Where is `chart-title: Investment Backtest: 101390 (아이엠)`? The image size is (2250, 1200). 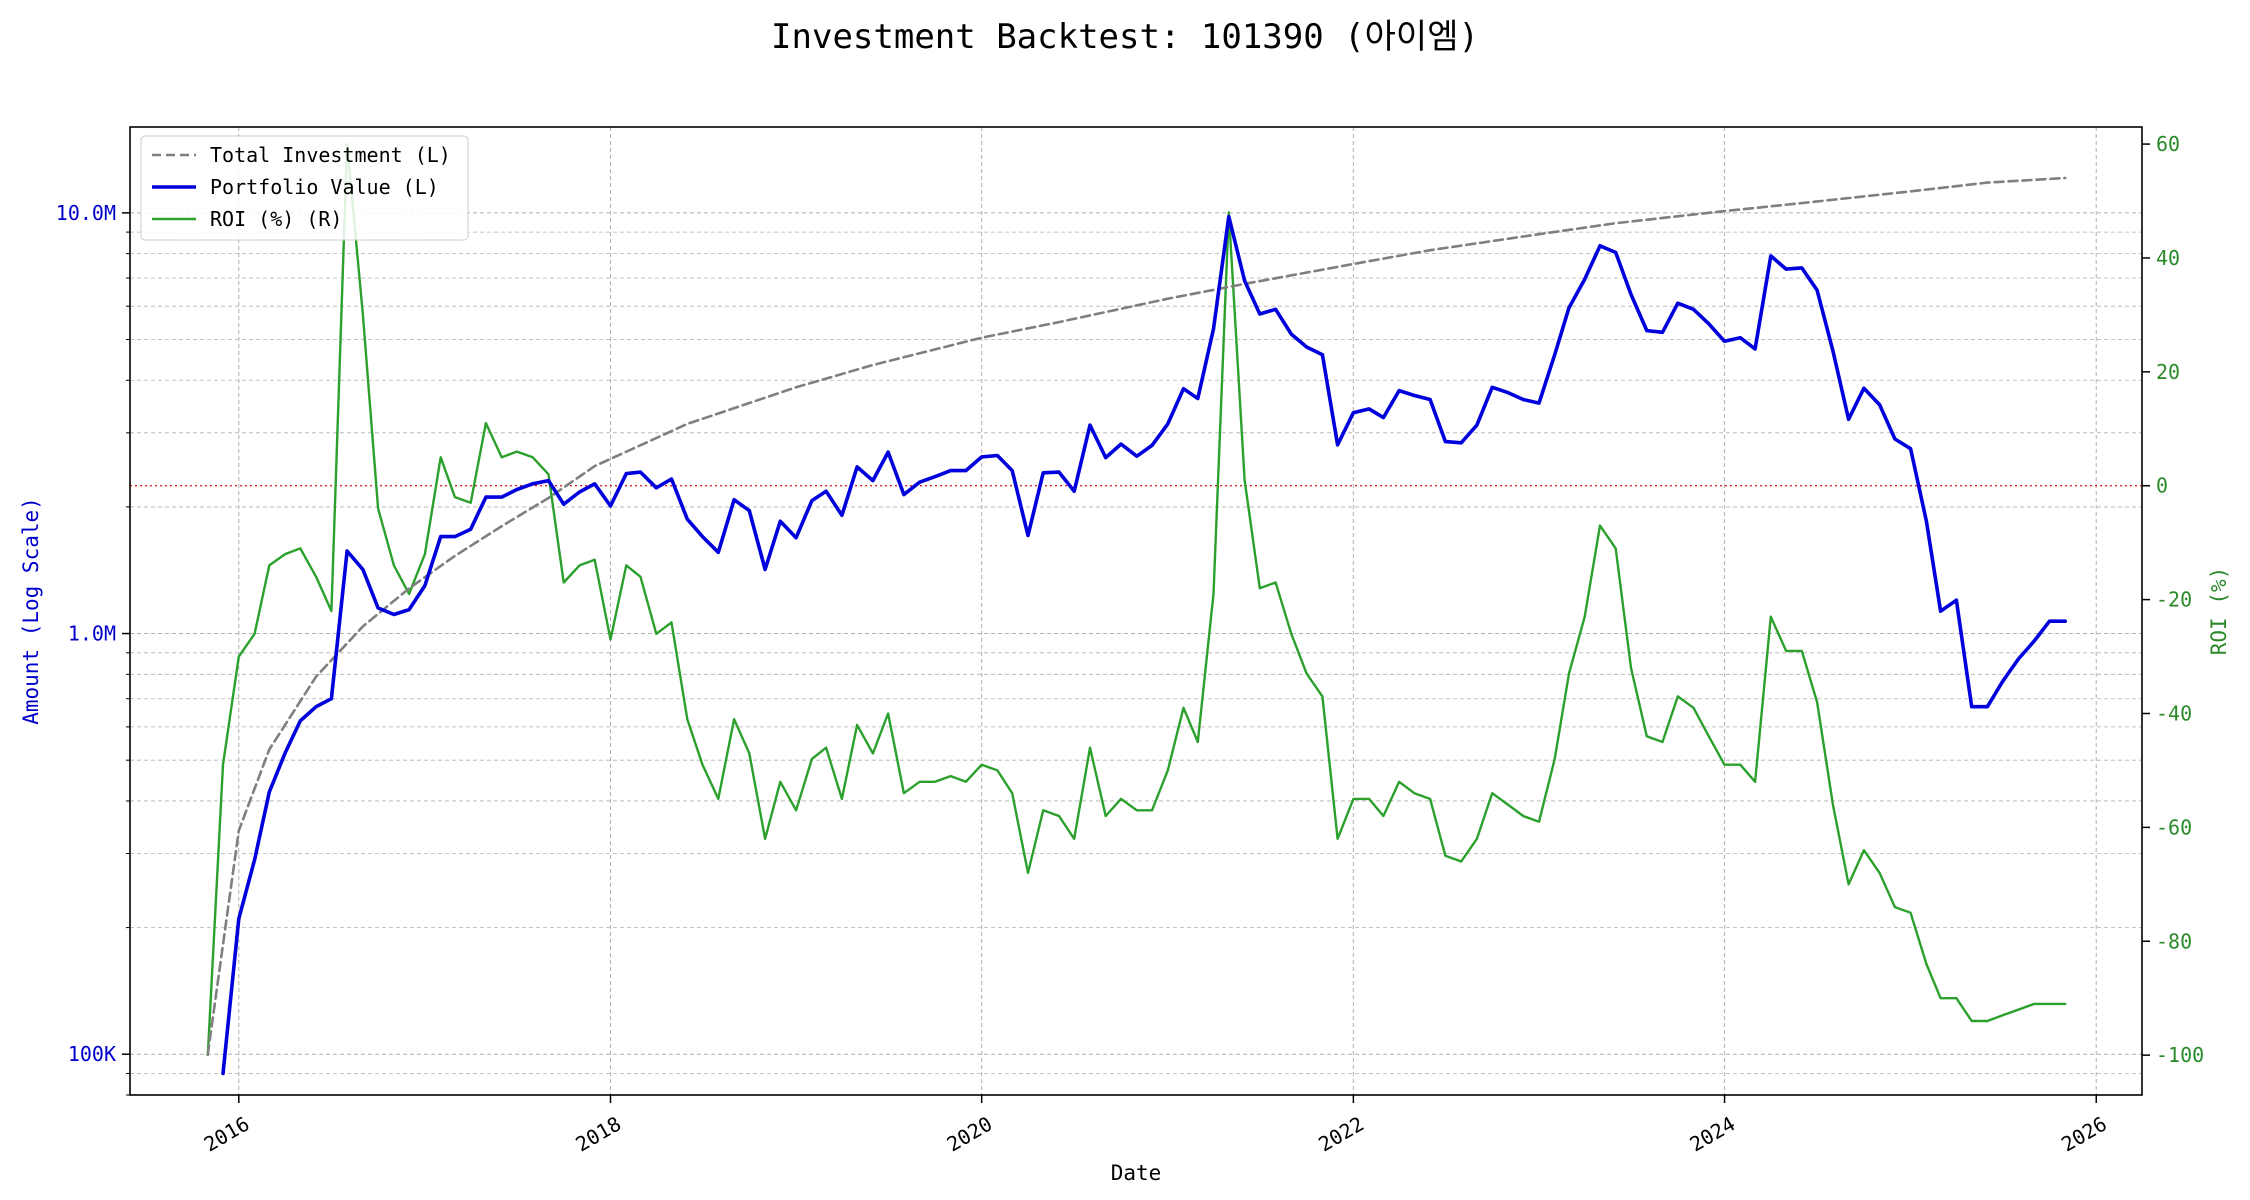
chart-title: Investment Backtest: 101390 (아이엠) is located at coordinates (1125, 37).